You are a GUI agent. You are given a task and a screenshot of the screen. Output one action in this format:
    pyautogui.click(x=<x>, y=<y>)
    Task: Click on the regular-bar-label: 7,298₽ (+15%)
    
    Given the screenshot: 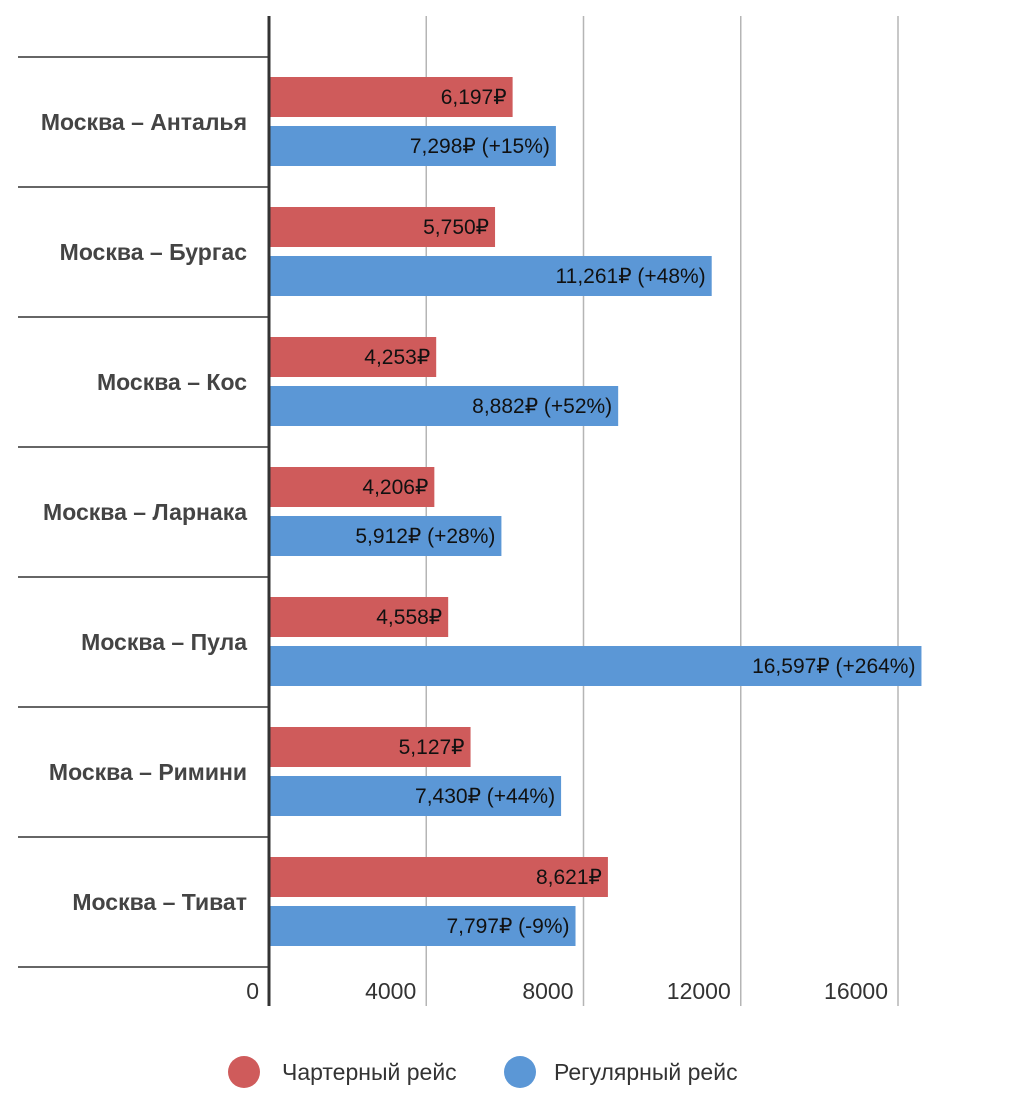 What is the action you would take?
    pyautogui.click(x=480, y=146)
    